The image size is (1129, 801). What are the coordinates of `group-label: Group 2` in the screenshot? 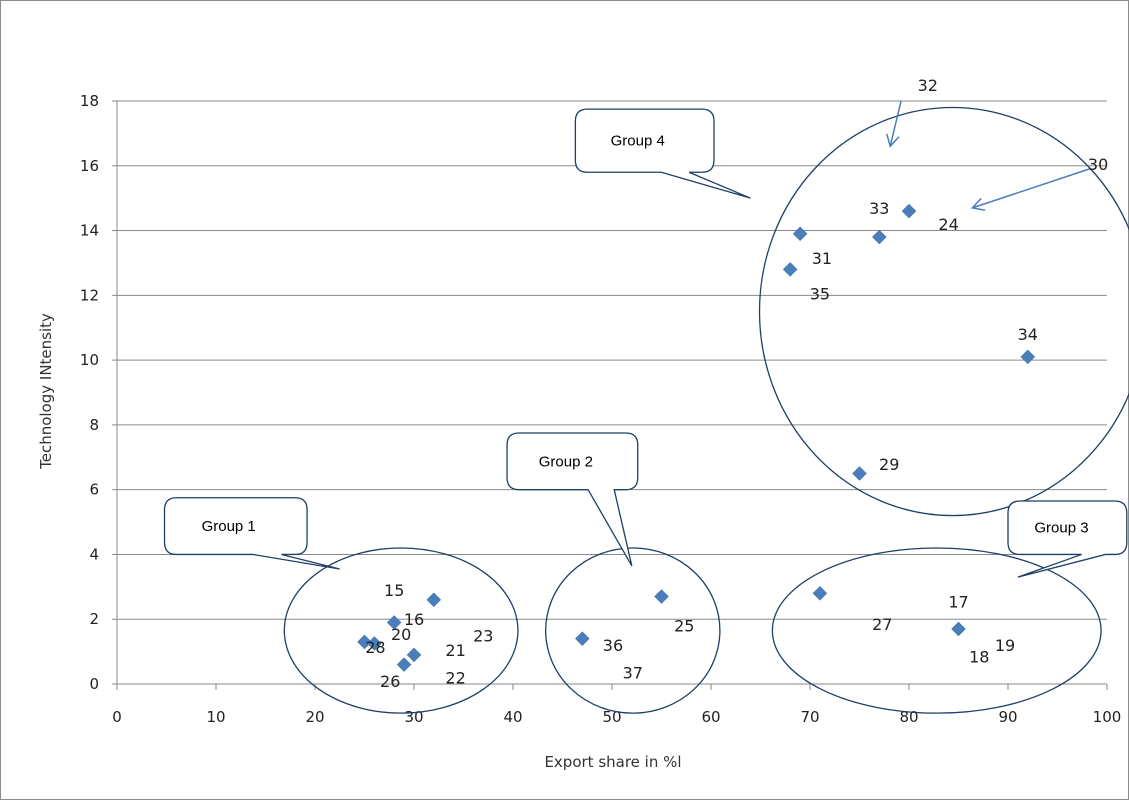 It's located at (566, 461).